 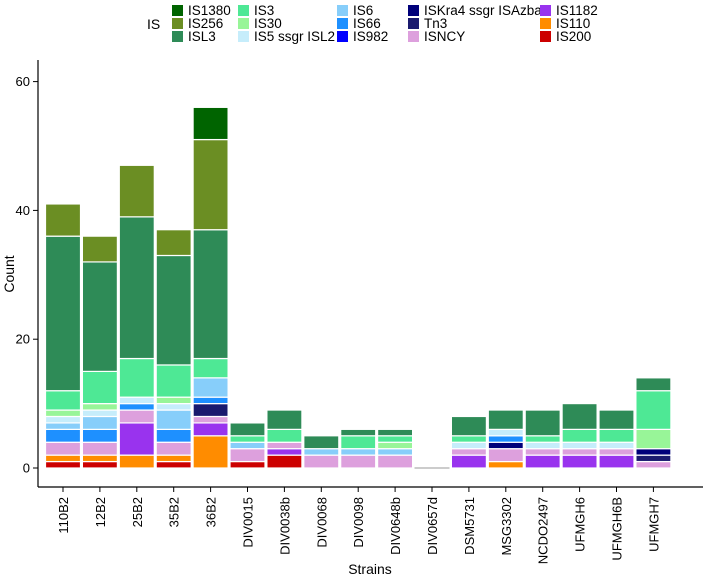 I want to click on legend-item-is66: IS66, so click(x=359, y=23).